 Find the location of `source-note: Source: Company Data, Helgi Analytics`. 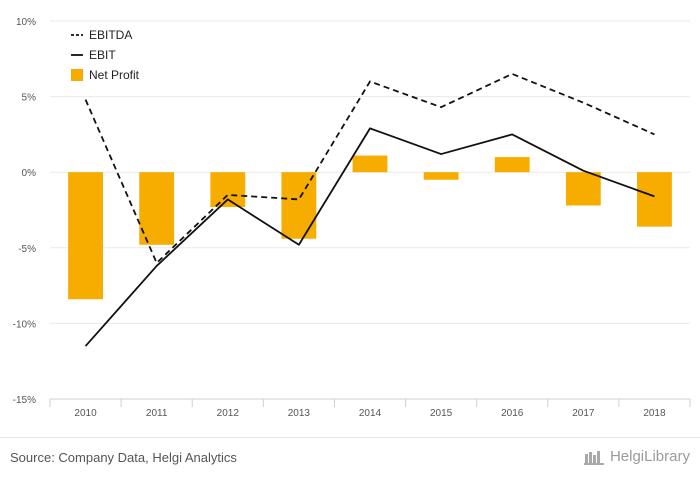

source-note: Source: Company Data, Helgi Analytics is located at coordinates (123, 457).